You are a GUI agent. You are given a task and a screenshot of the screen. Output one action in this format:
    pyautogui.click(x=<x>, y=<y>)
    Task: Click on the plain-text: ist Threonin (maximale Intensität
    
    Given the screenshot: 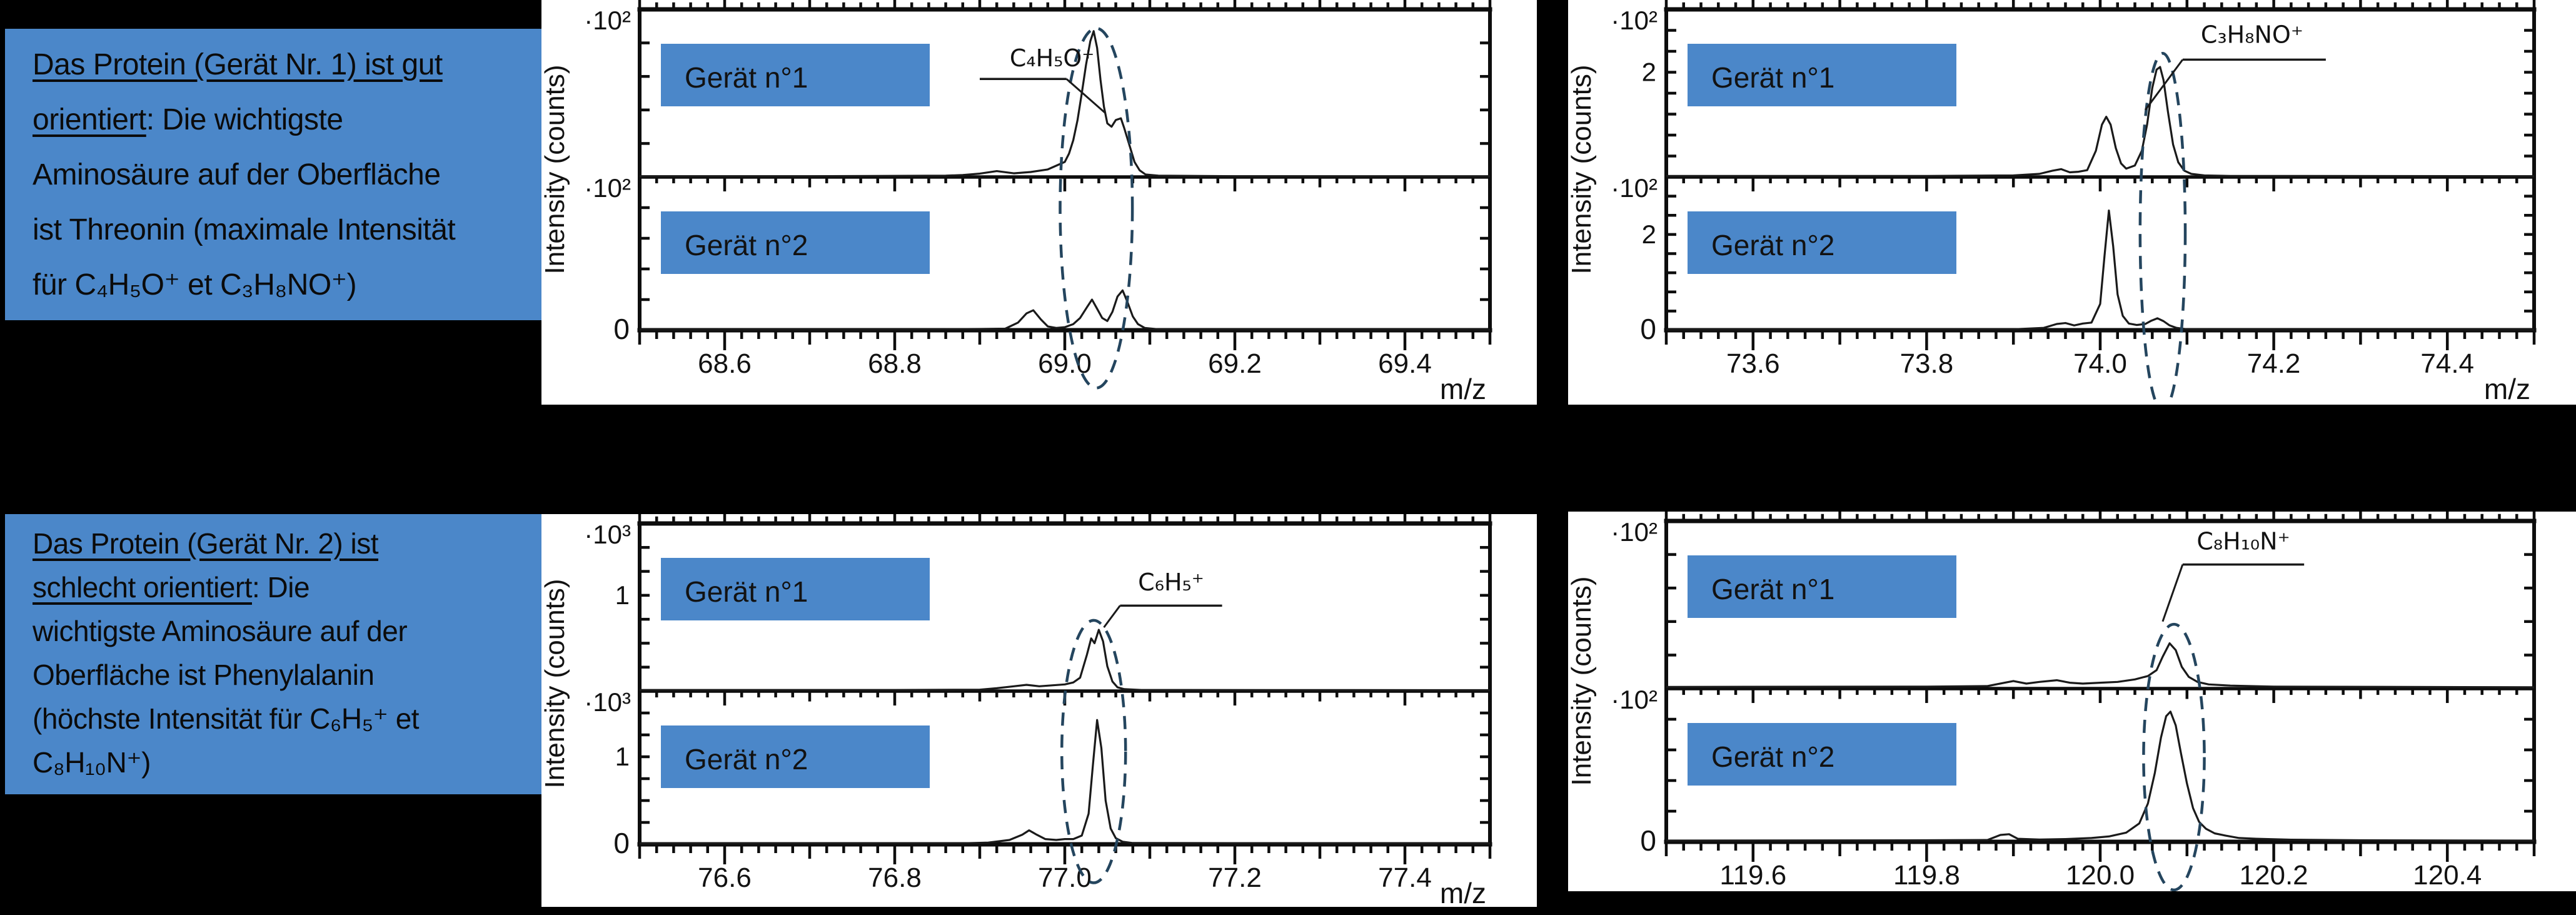 What is the action you would take?
    pyautogui.click(x=244, y=229)
    